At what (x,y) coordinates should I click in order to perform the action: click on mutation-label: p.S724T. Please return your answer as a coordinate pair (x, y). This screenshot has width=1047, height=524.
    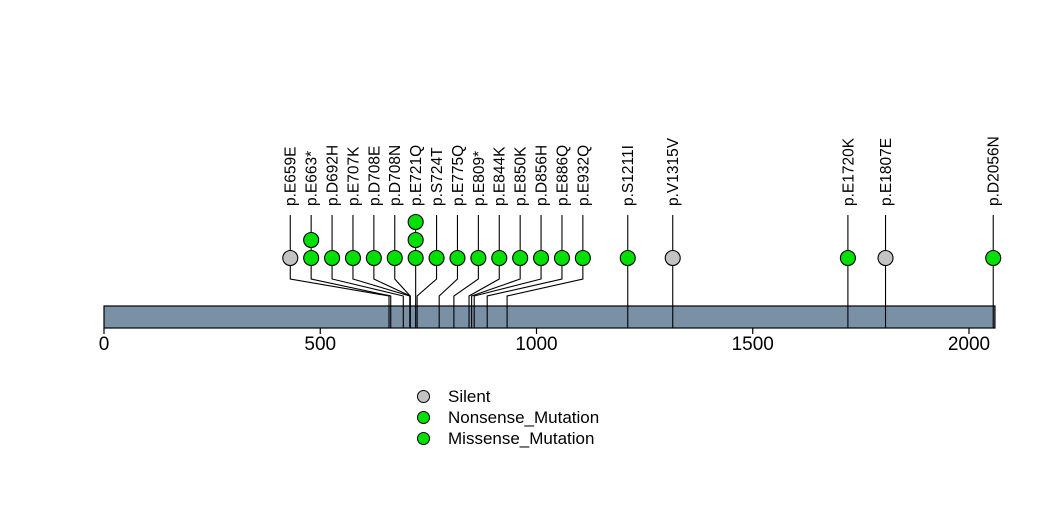
    Looking at the image, I should click on (437, 176).